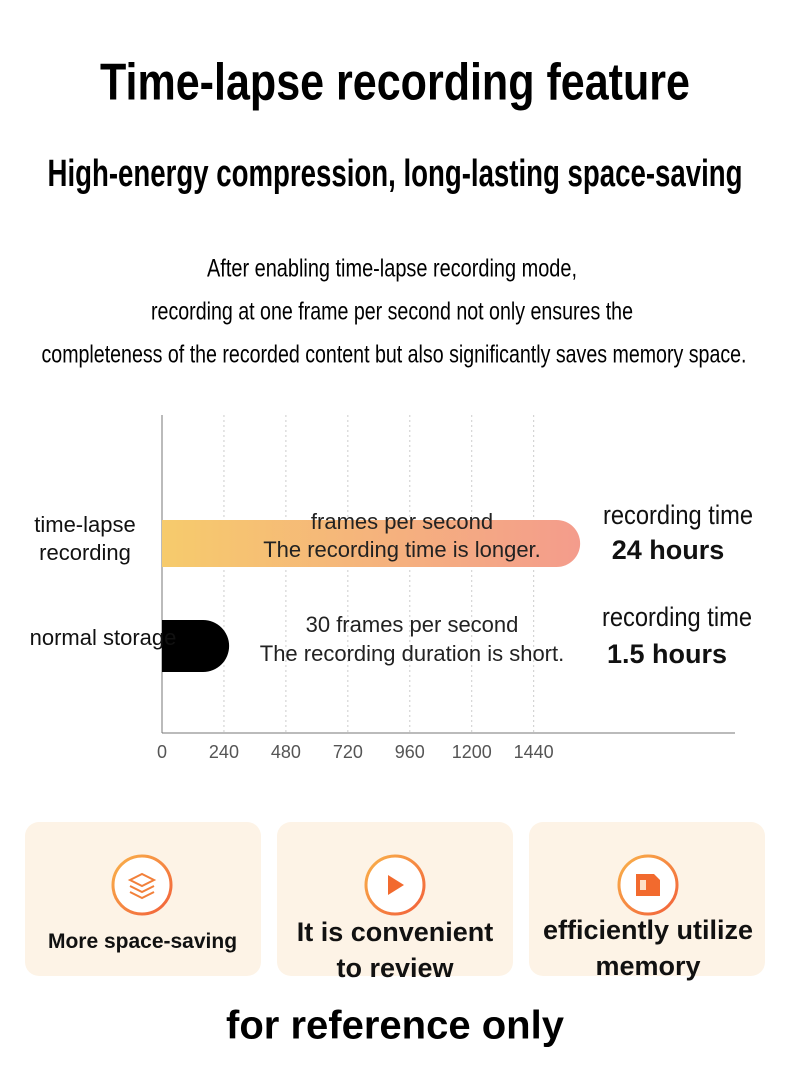 This screenshot has width=790, height=1072. I want to click on footer: for reference only, so click(395, 1026).